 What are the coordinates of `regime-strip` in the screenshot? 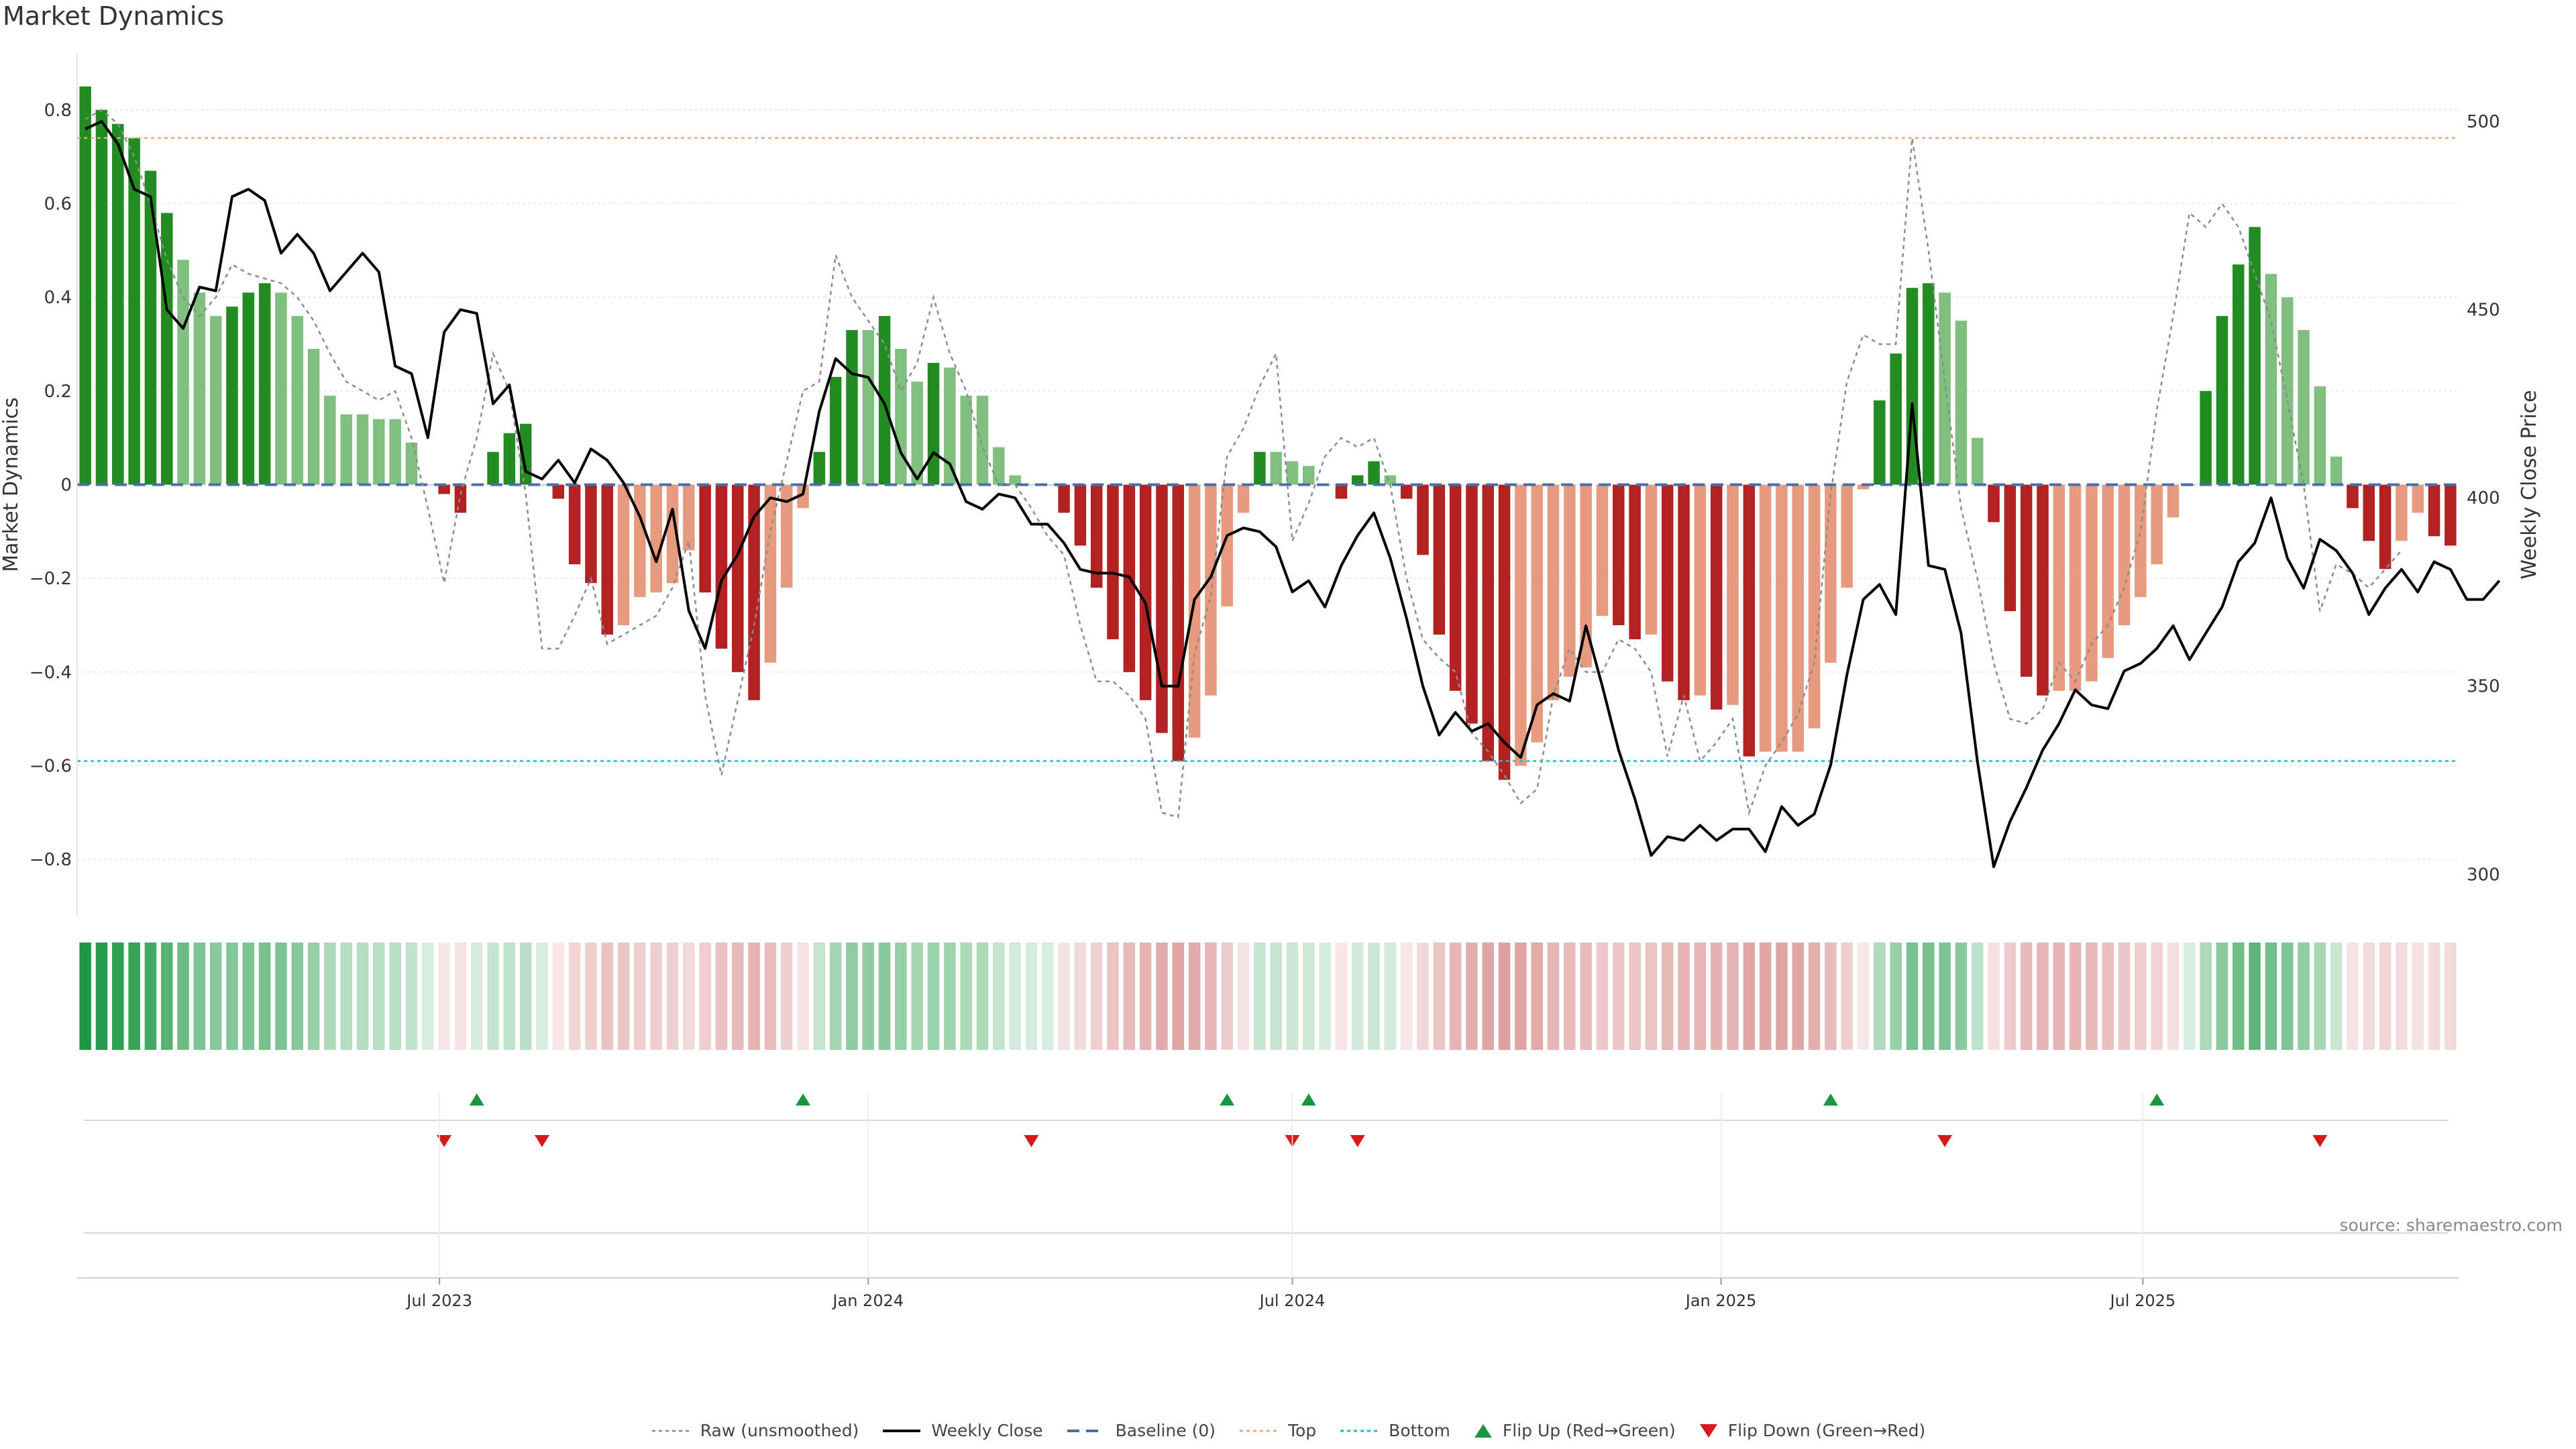 It's located at (1268, 996).